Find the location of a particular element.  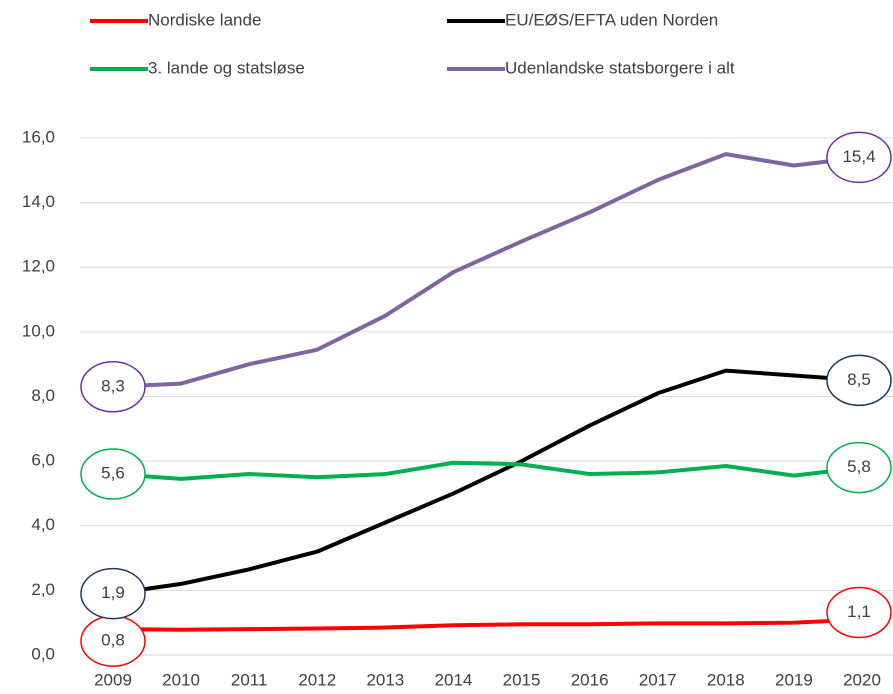

y-tick-label: 6,0 is located at coordinates (43, 460).